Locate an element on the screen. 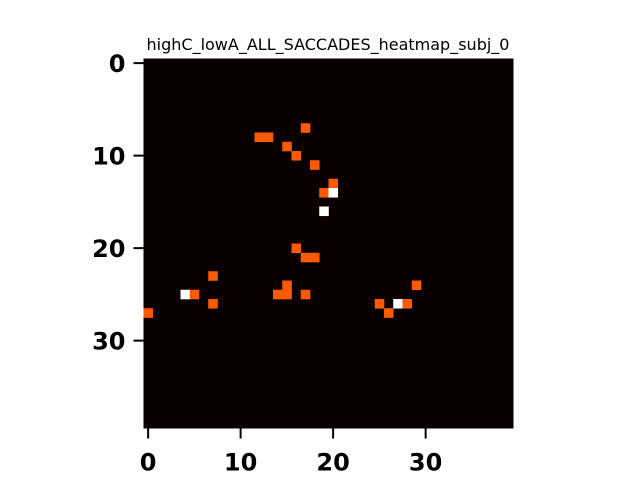 The image size is (640, 480). x-tick-label: 30 is located at coordinates (425, 463).